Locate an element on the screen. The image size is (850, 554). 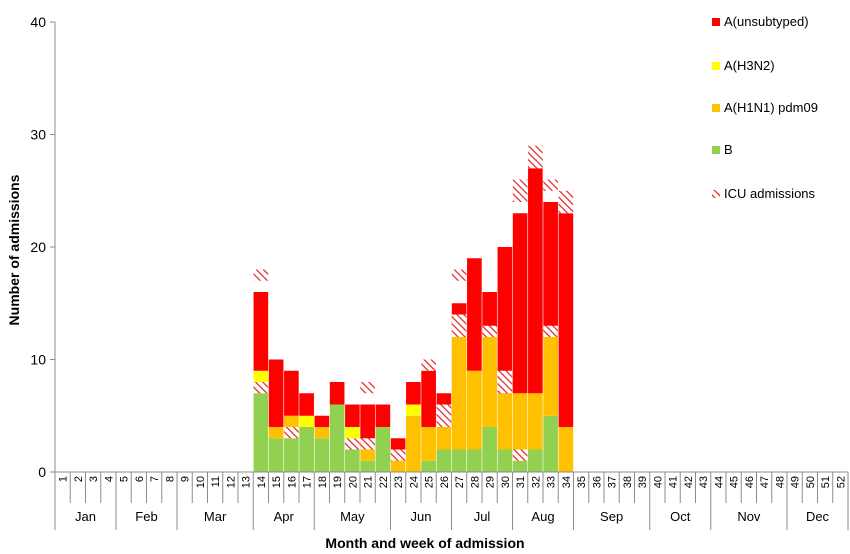
week-label: 3 is located at coordinates (94, 479).